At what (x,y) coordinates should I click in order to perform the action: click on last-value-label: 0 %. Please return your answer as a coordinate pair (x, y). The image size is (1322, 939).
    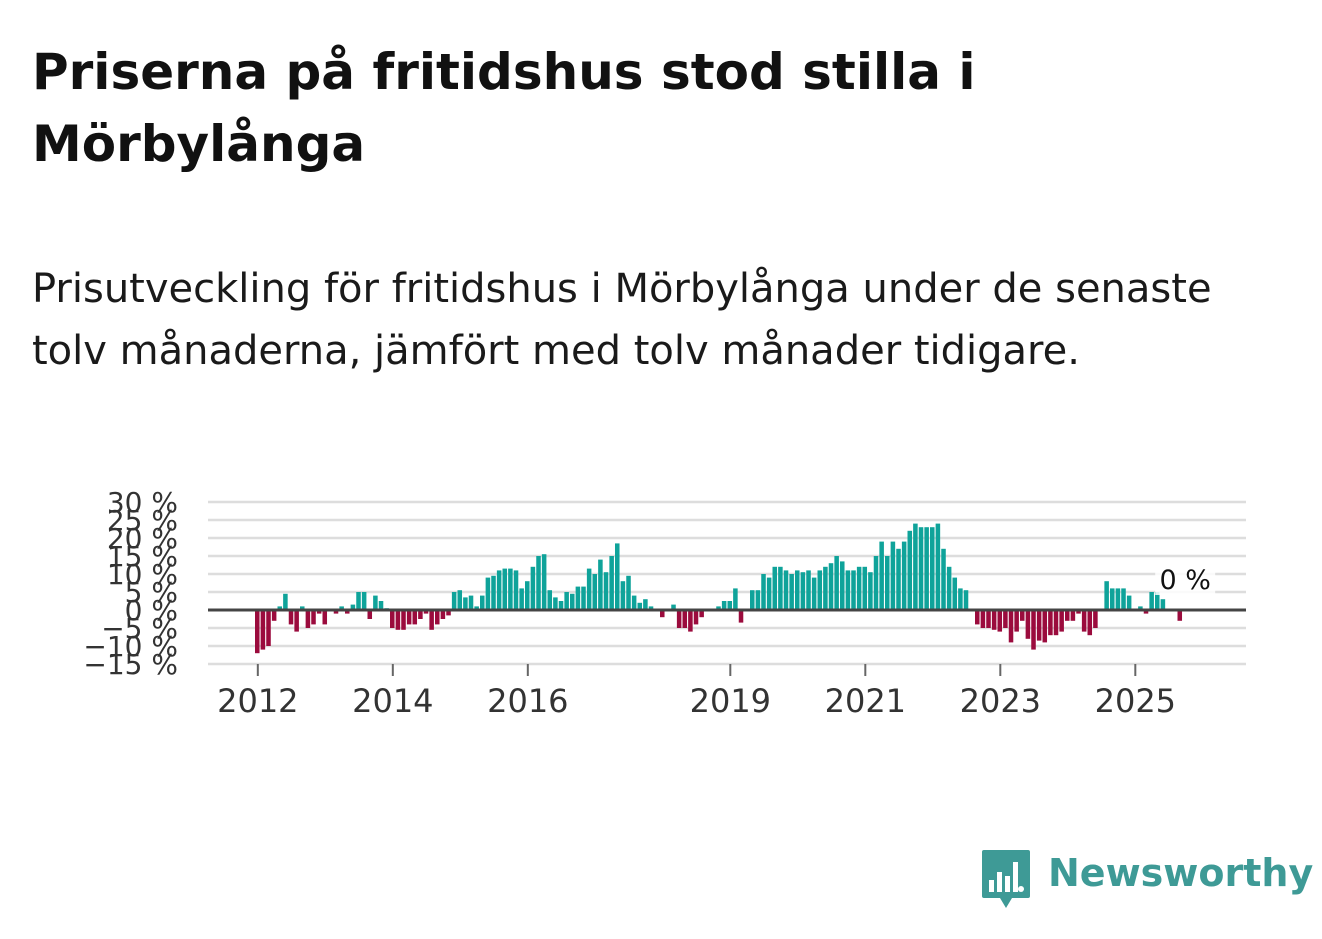
    Looking at the image, I should click on (1184, 580).